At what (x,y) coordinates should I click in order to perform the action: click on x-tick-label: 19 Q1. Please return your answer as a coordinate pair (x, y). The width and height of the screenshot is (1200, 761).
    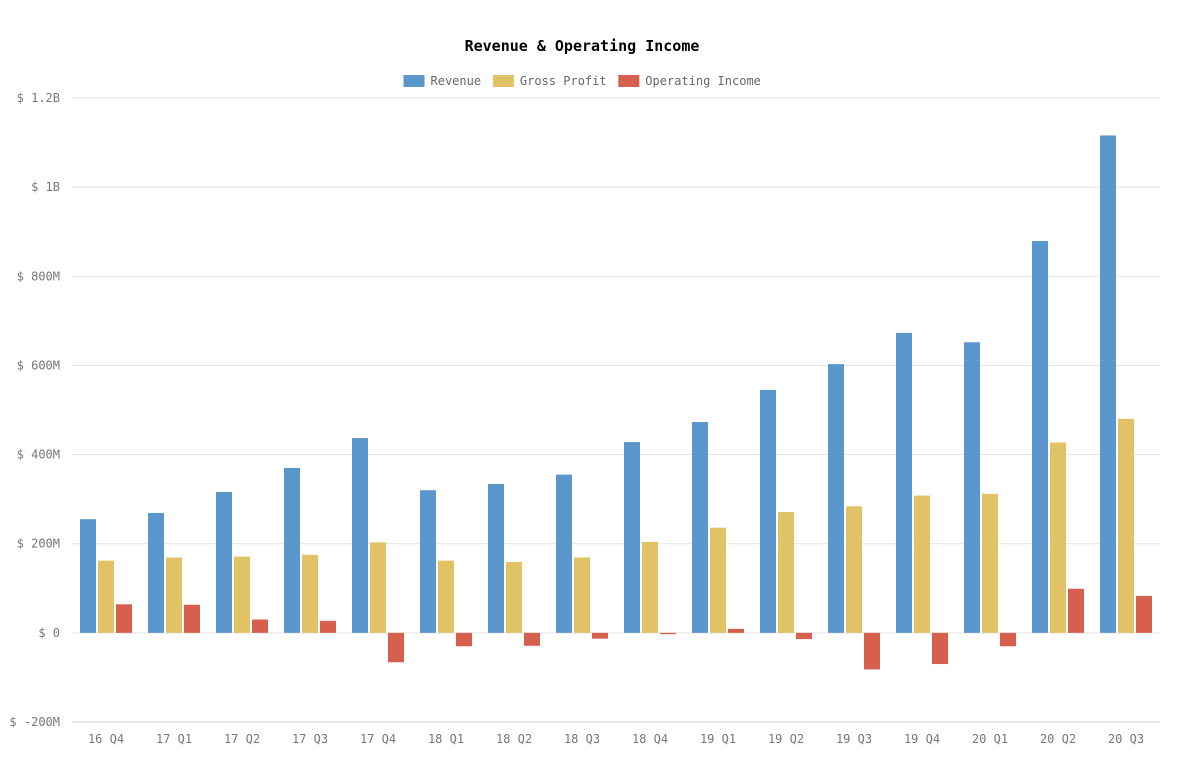
    Looking at the image, I should click on (718, 739).